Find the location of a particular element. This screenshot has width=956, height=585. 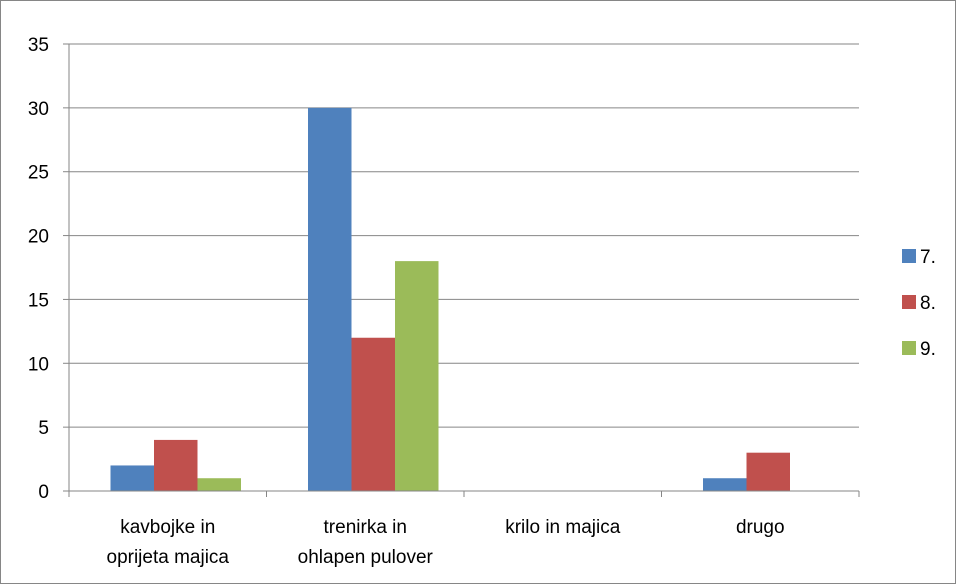

x-category-label-1: trenirka in ohlapen pulover is located at coordinates (366, 542).